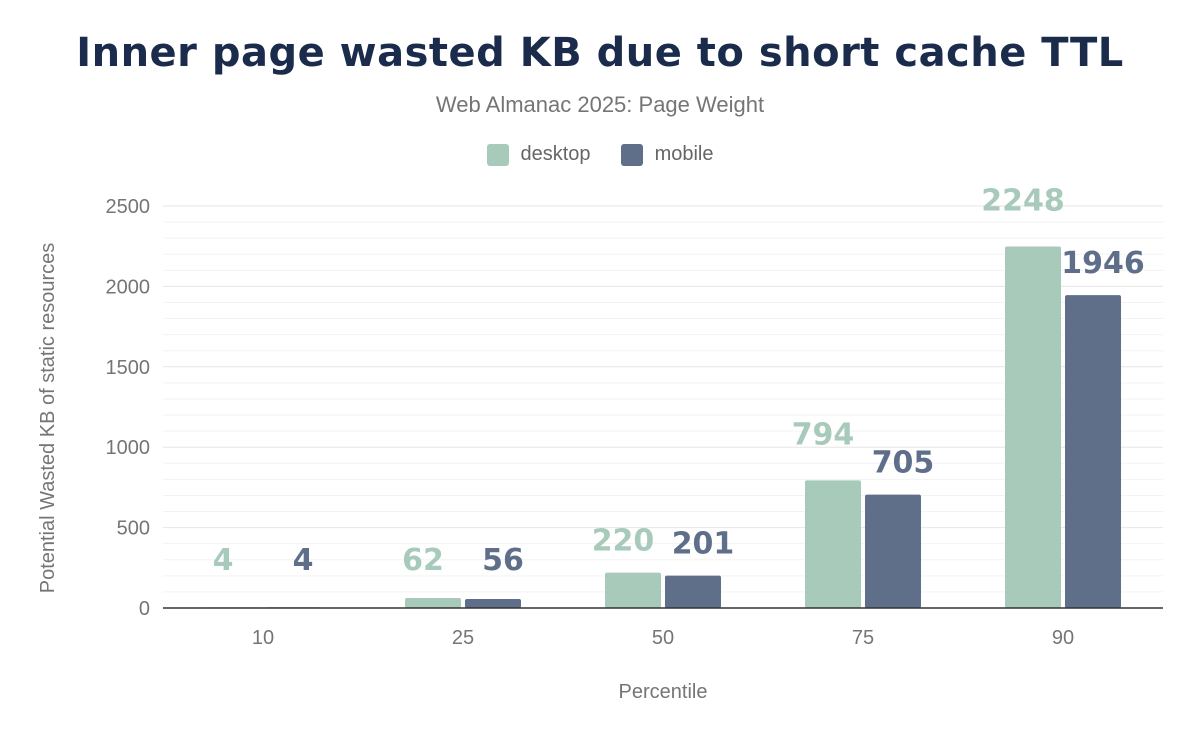  What do you see at coordinates (663, 638) in the screenshot?
I see `x-tick-label: 50` at bounding box center [663, 638].